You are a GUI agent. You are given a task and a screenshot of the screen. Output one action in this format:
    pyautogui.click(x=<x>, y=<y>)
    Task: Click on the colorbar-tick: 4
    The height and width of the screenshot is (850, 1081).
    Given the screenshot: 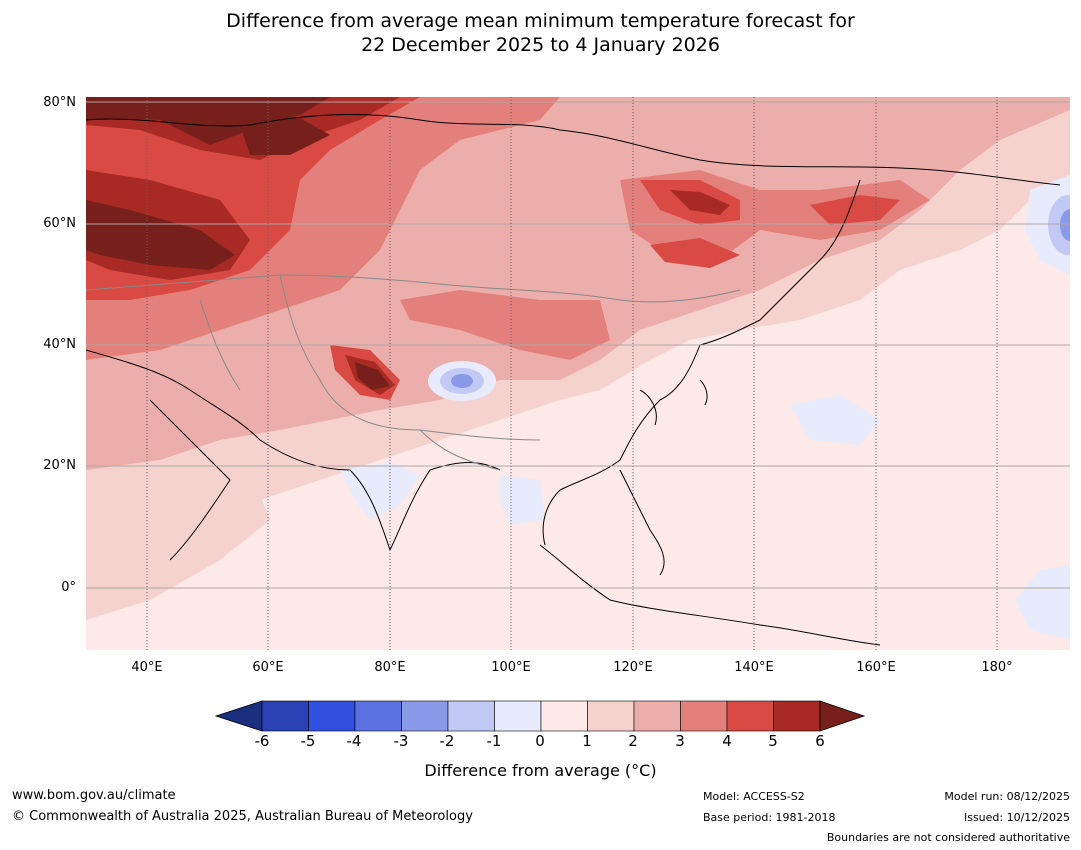 What is the action you would take?
    pyautogui.click(x=727, y=741)
    